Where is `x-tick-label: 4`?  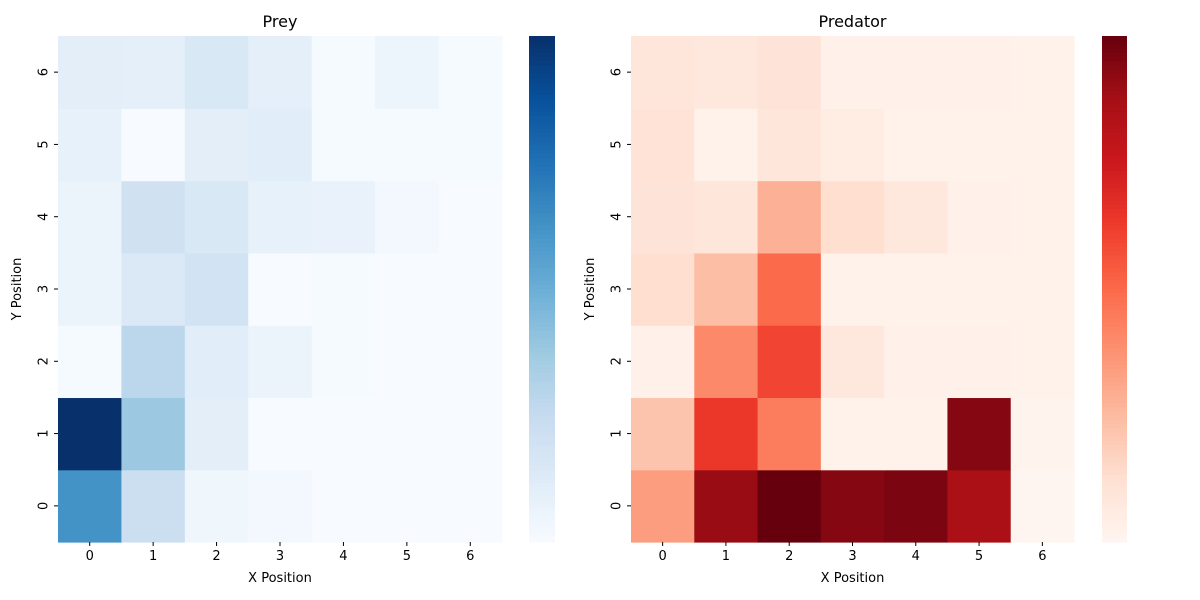
x-tick-label: 4 is located at coordinates (343, 556).